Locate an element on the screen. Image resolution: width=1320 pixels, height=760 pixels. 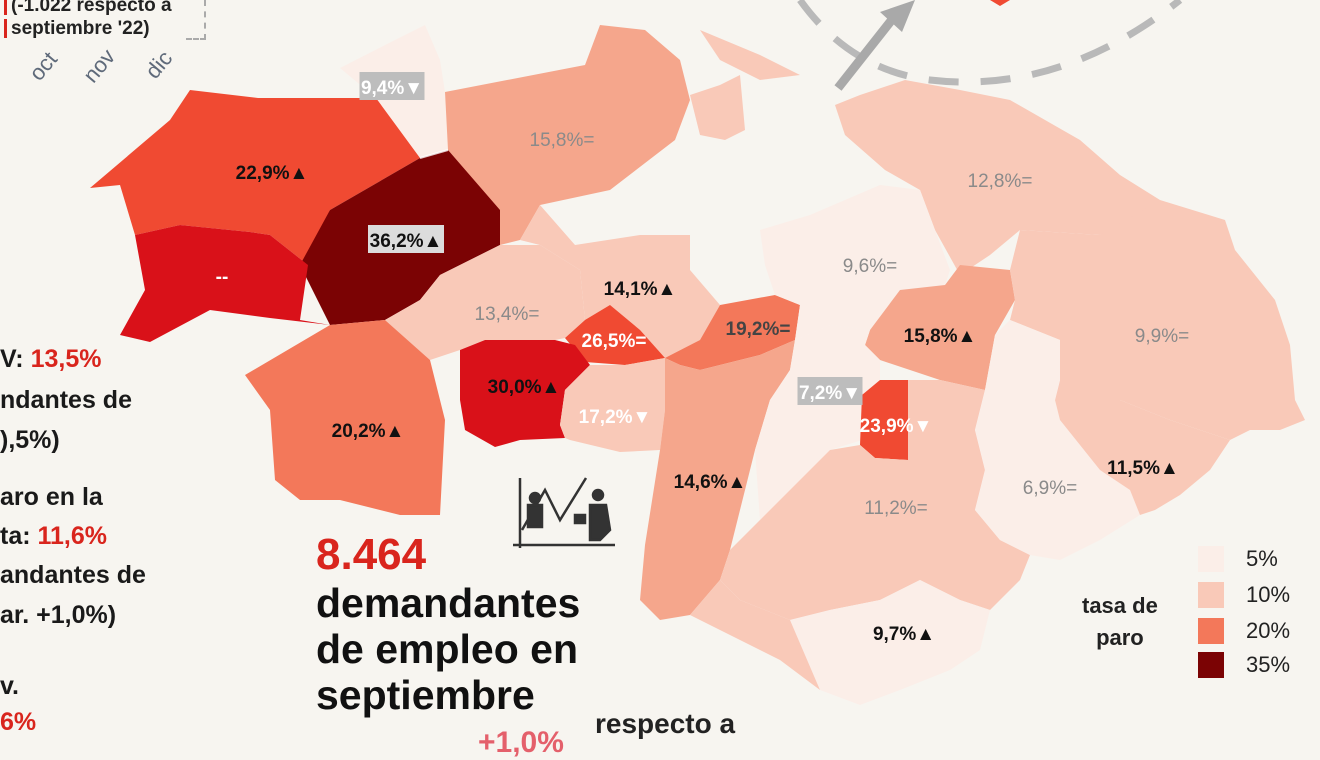
district-label: 22,9%▲ is located at coordinates (272, 173).